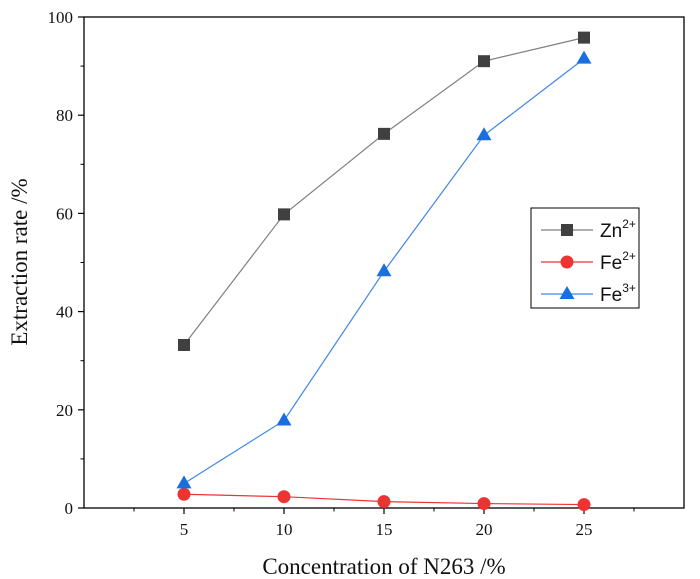 The width and height of the screenshot is (700, 579). What do you see at coordinates (383, 566) in the screenshot?
I see `x-axis-title: Concentration of N263 /%` at bounding box center [383, 566].